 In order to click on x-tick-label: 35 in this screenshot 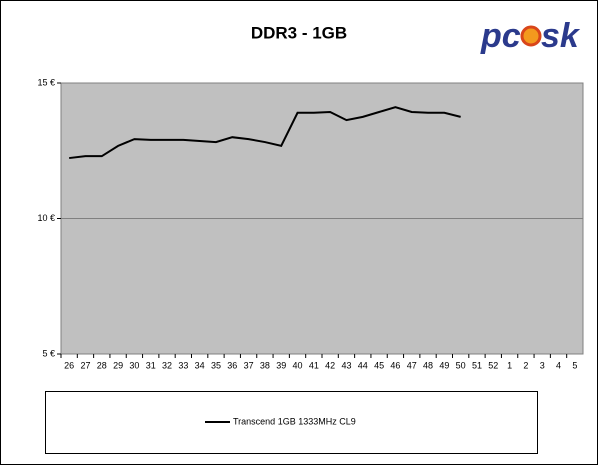, I will do `click(216, 365)`.